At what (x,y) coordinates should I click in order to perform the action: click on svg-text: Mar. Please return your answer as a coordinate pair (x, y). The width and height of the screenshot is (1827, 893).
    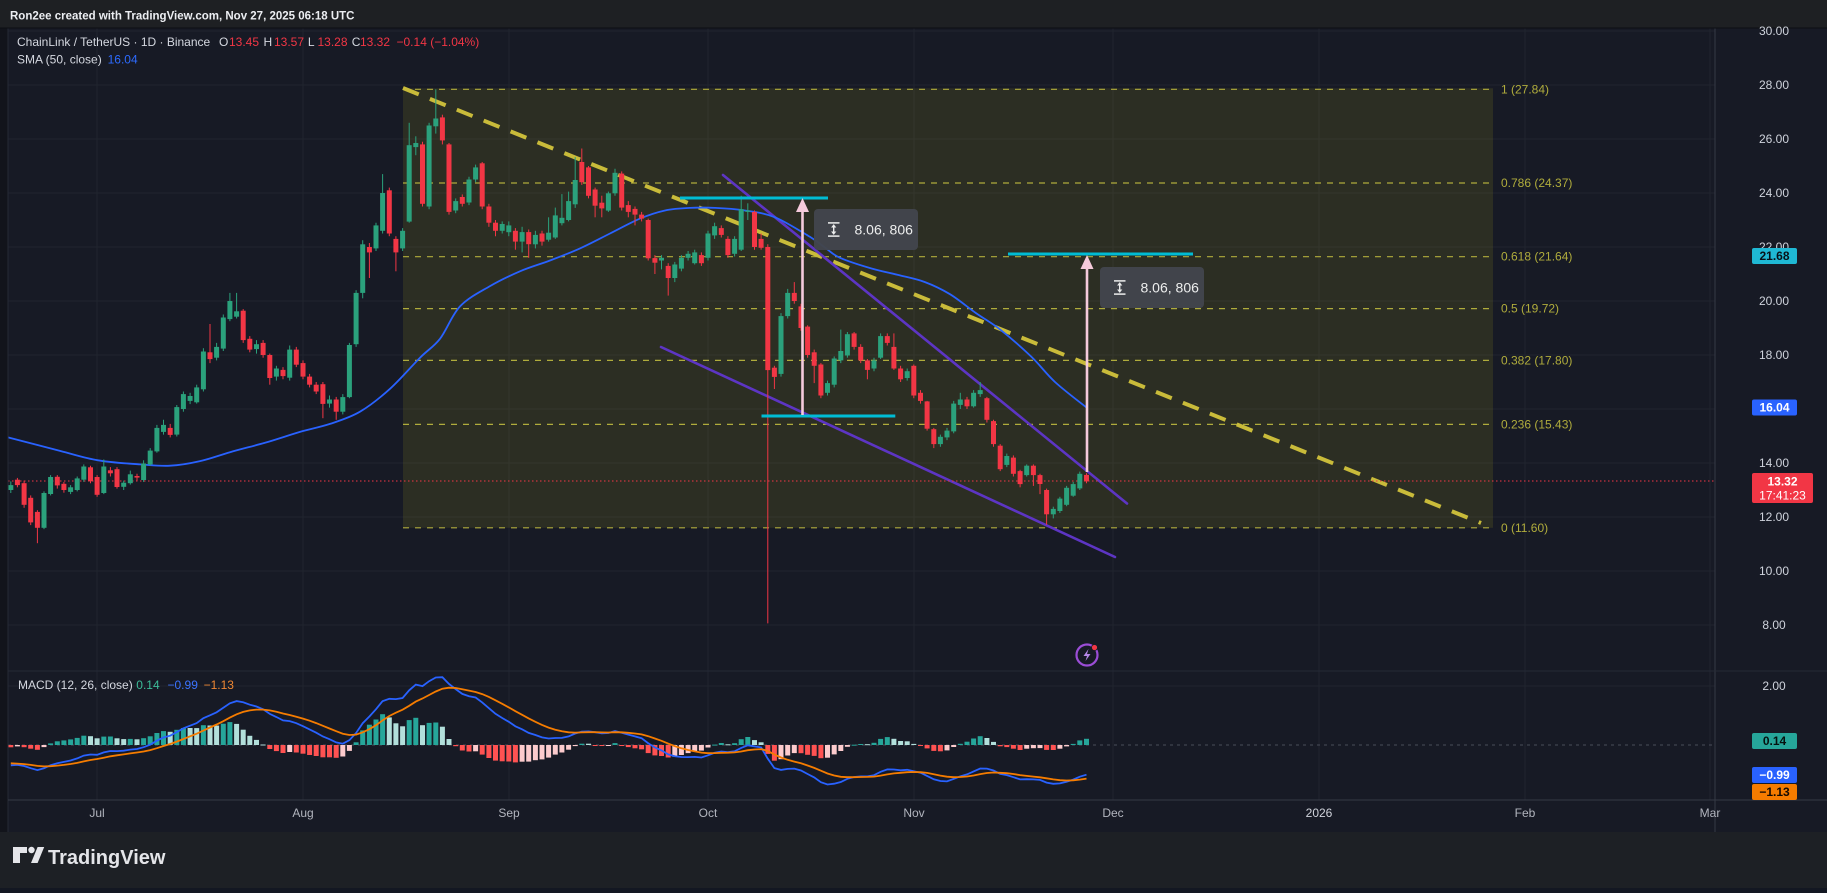
    Looking at the image, I should click on (1710, 813).